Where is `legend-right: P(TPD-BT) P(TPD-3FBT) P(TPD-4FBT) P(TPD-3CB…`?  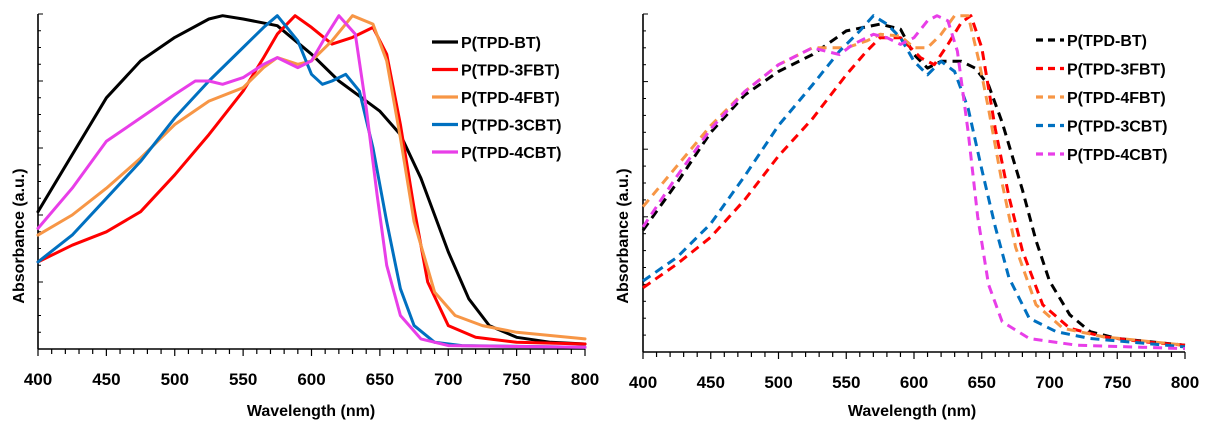
legend-right: P(TPD-BT) P(TPD-3FBT) P(TPD-4FBT) P(TPD-3CB… is located at coordinates (1101, 98).